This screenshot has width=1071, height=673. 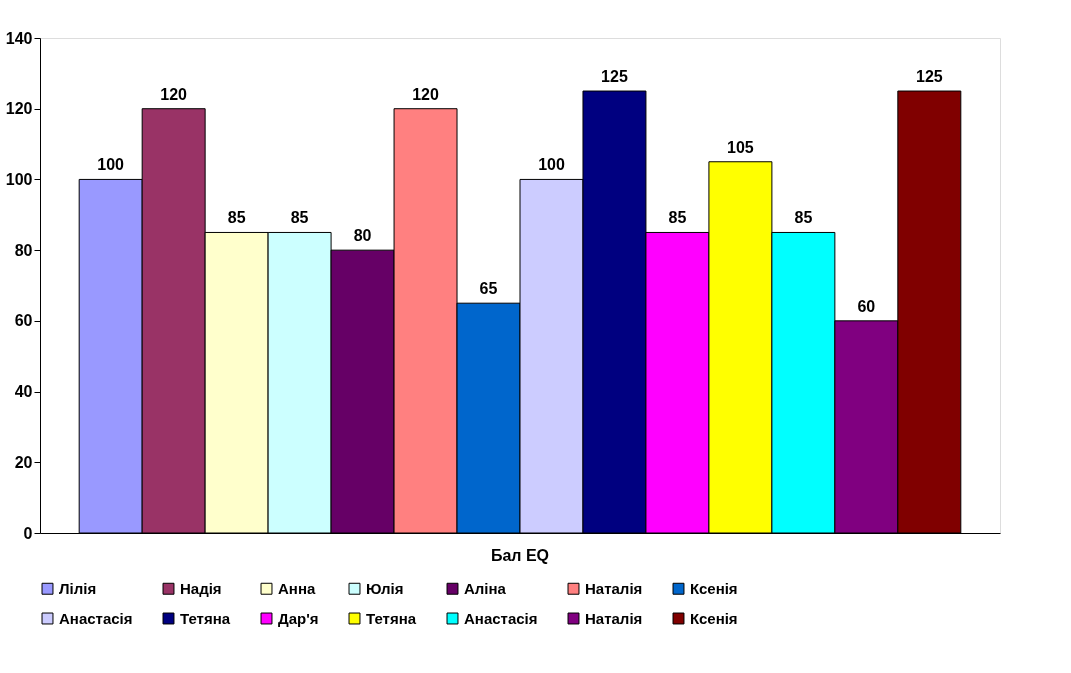 I want to click on data-label: 105, so click(x=740, y=147).